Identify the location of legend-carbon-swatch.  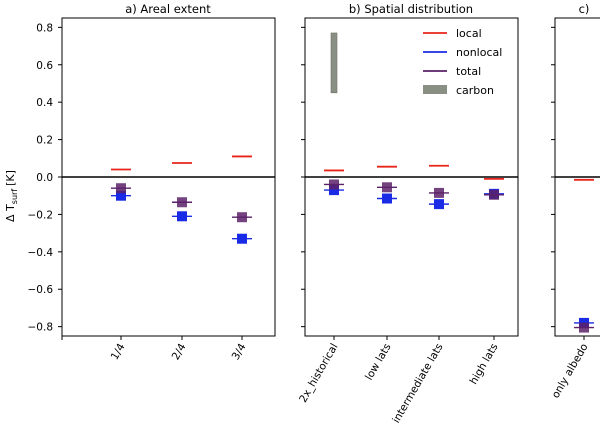
(435, 89).